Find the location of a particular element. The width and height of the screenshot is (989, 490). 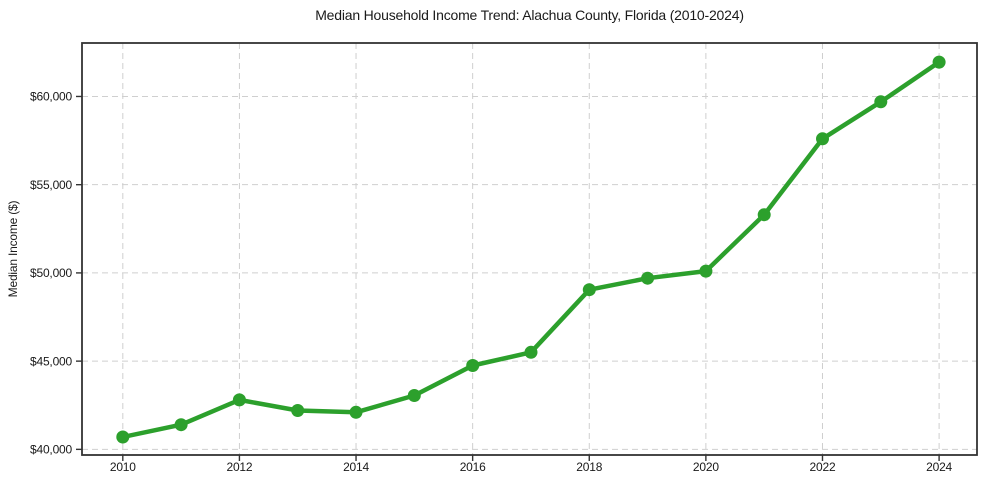

data-point-2023 is located at coordinates (881, 102).